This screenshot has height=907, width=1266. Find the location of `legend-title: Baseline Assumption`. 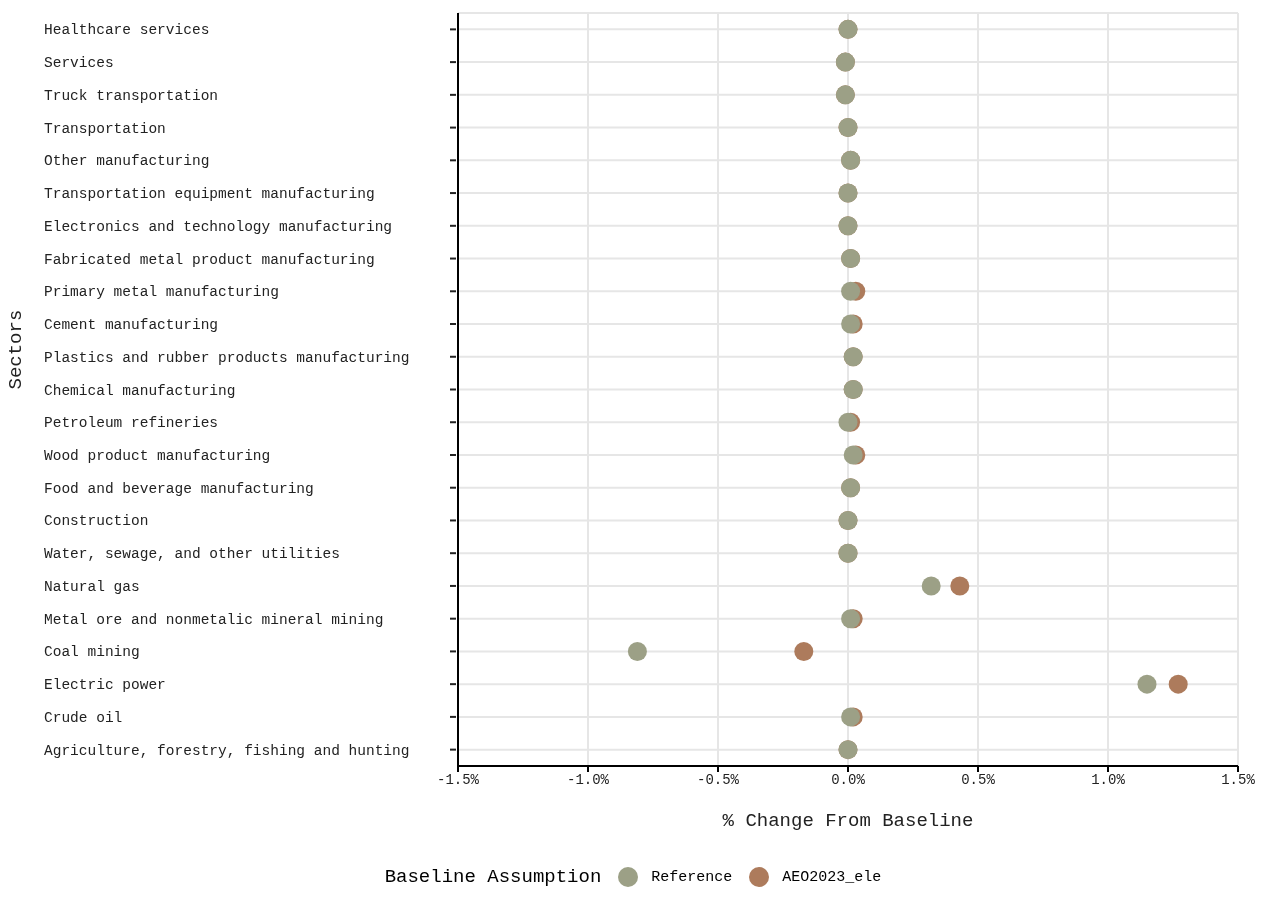

legend-title: Baseline Assumption is located at coordinates (493, 877).